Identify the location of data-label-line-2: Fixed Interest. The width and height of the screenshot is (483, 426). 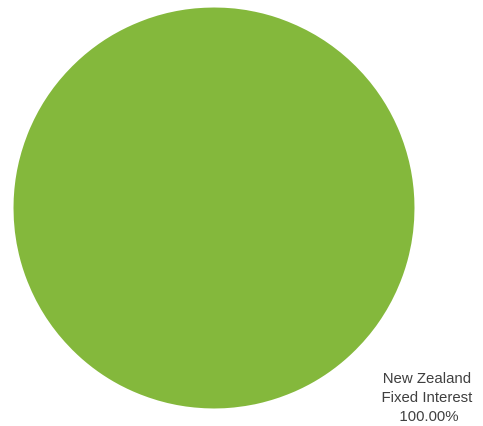
(427, 397).